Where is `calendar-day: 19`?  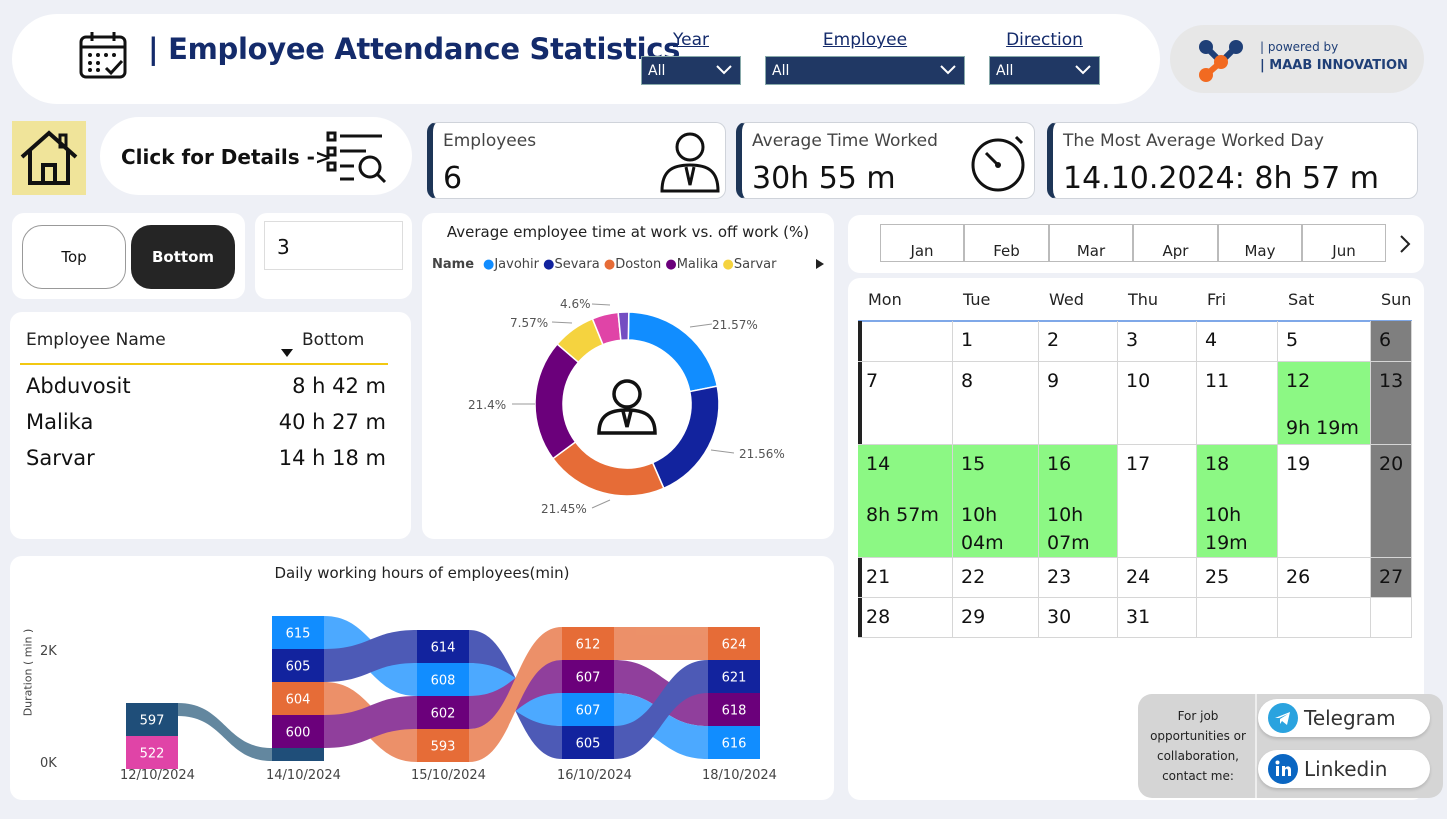
calendar-day: 19 is located at coordinates (1324, 501).